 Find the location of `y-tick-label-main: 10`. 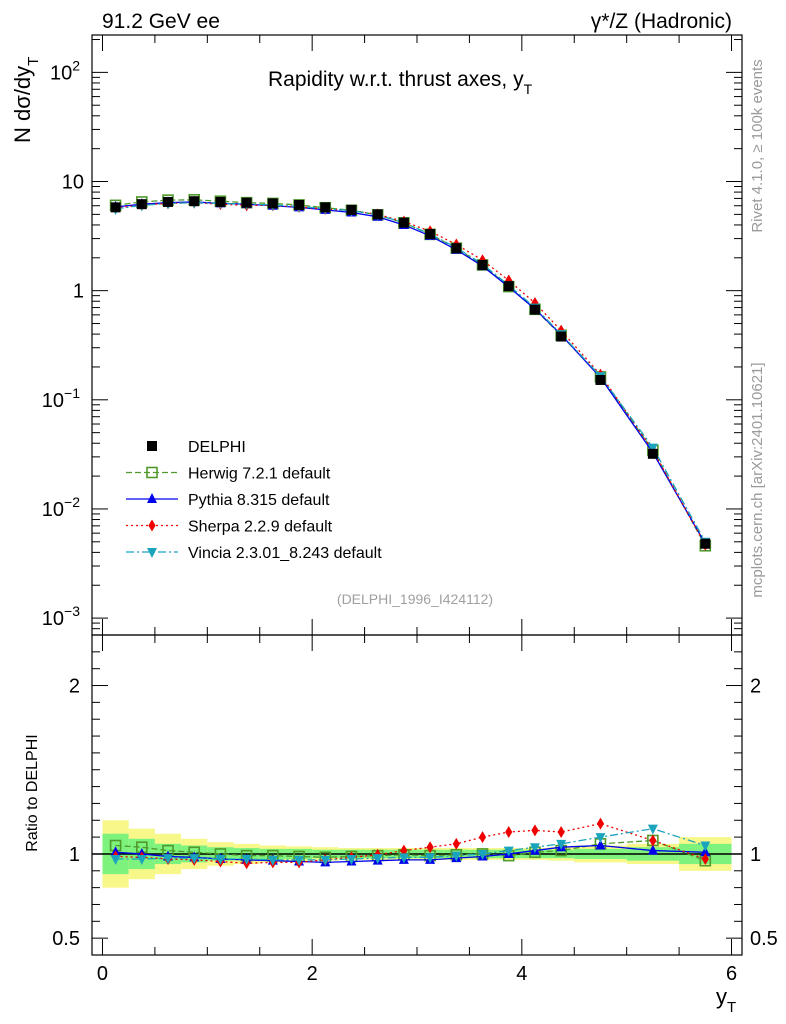

y-tick-label-main: 10 is located at coordinates (73, 183).